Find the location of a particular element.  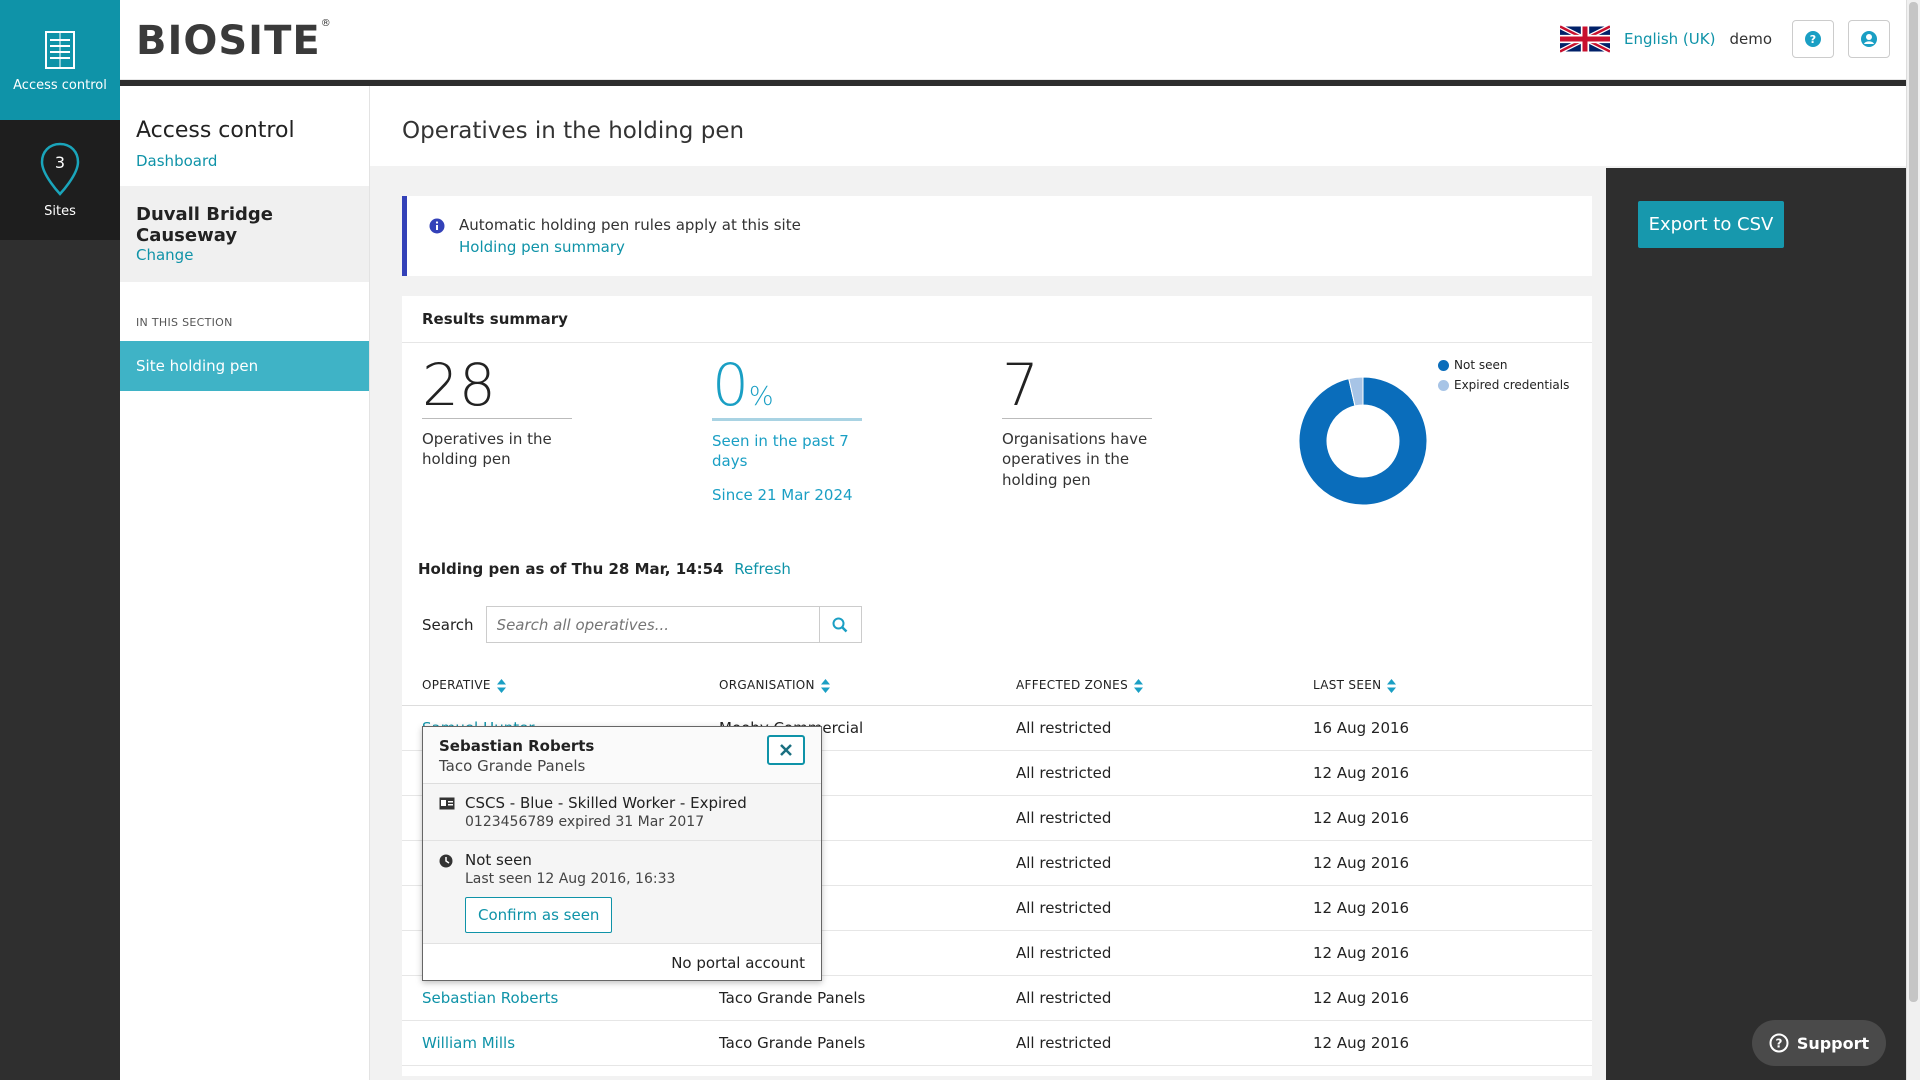

holding-pen-summary-link: Holding pen summary is located at coordinates (542, 247).